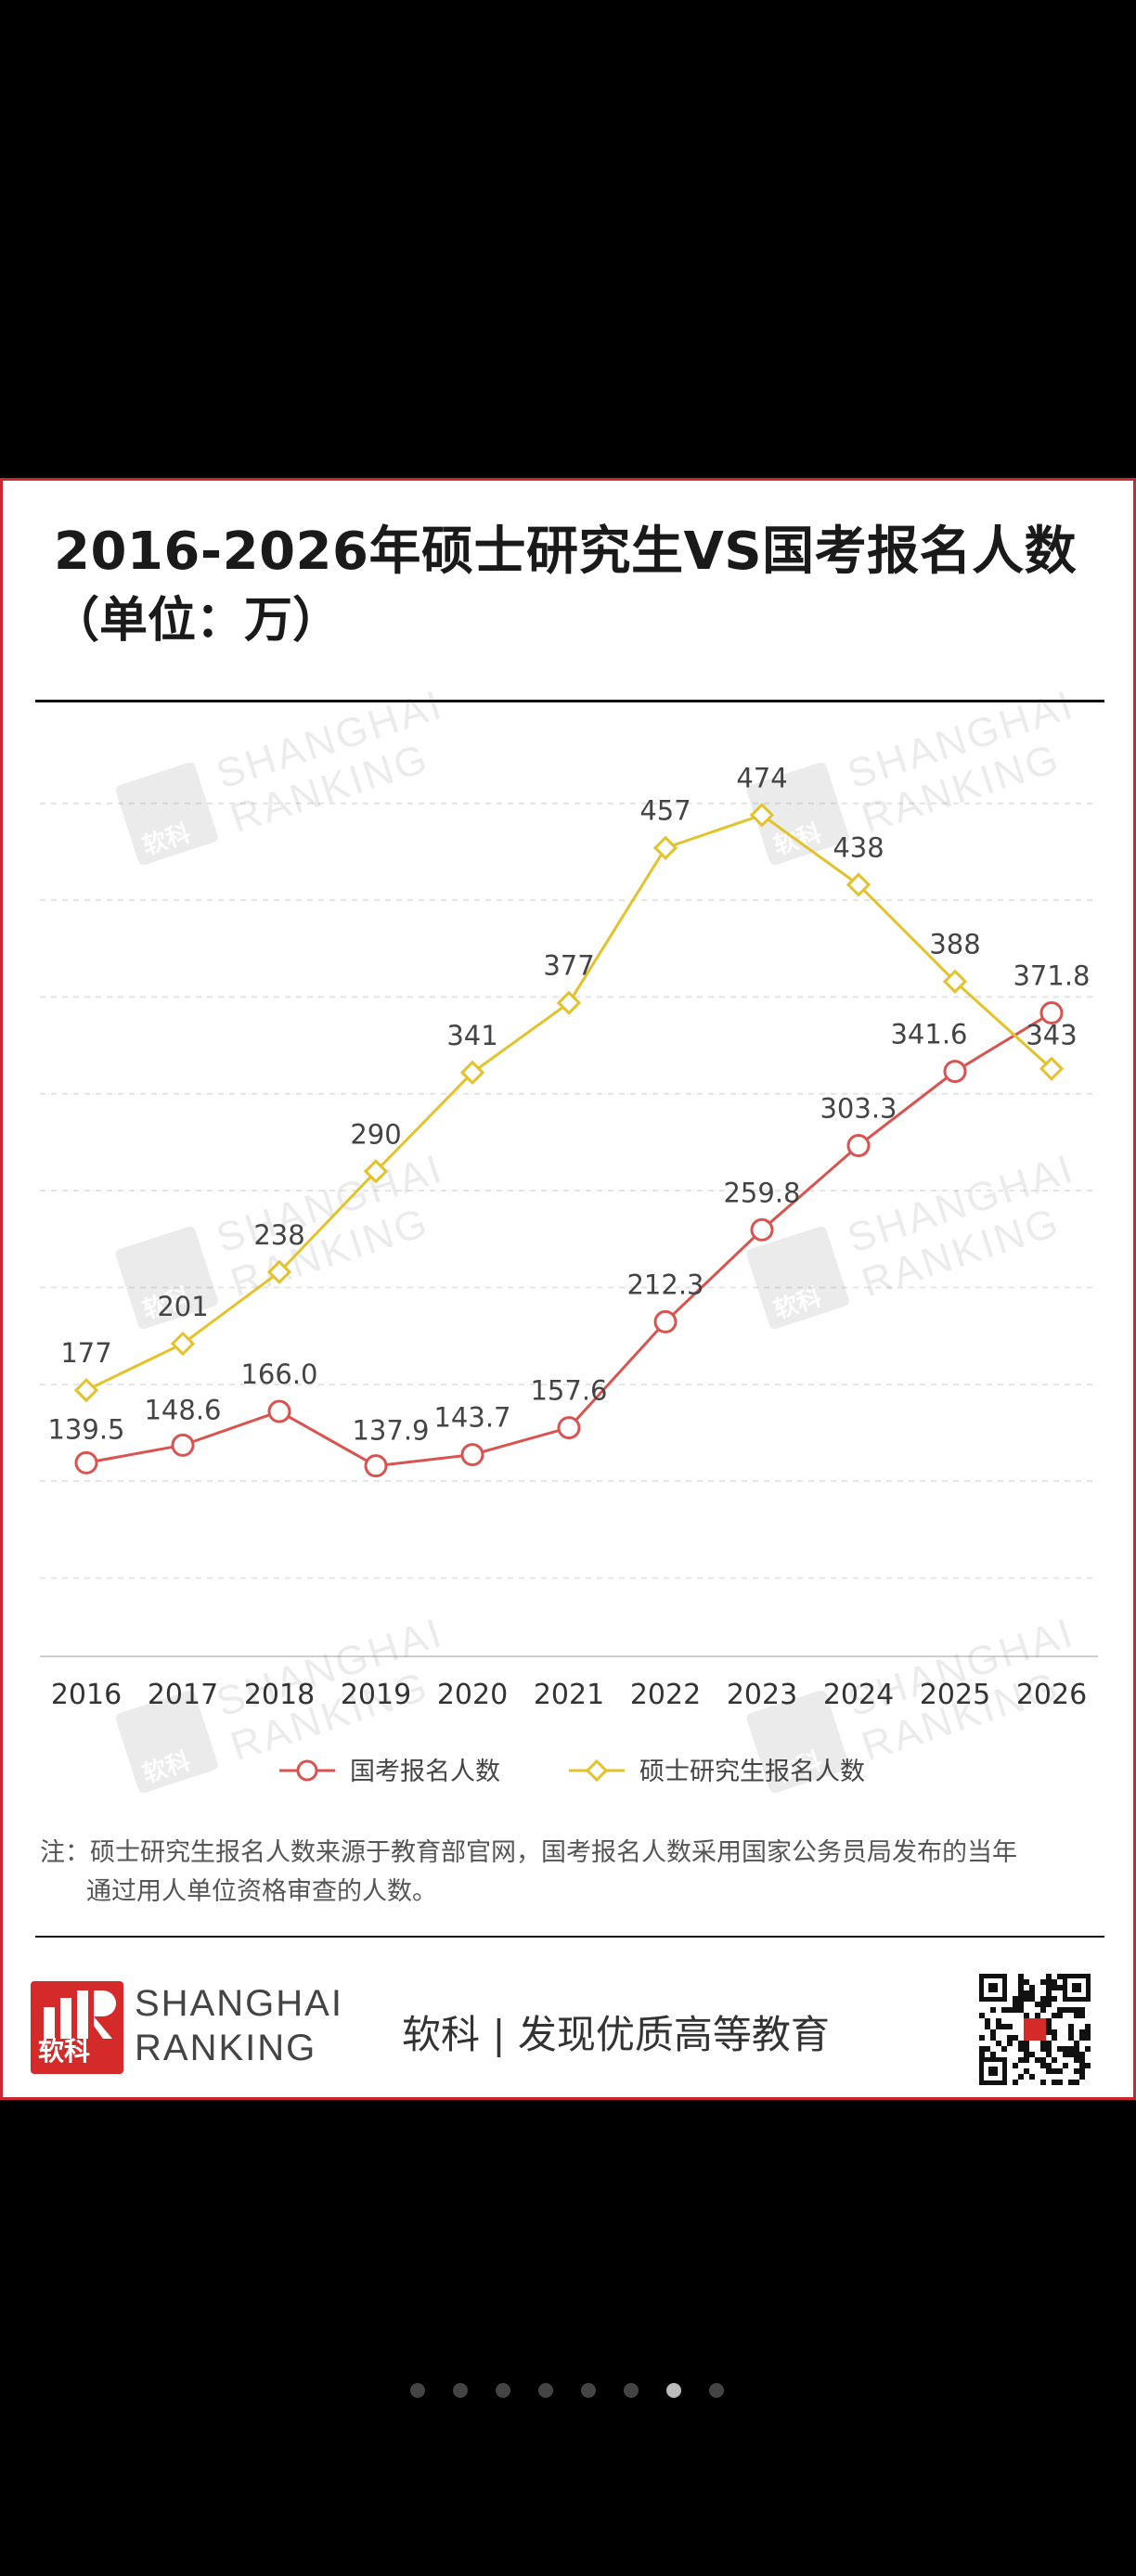  What do you see at coordinates (375, 1134) in the screenshot?
I see `data-label: 290` at bounding box center [375, 1134].